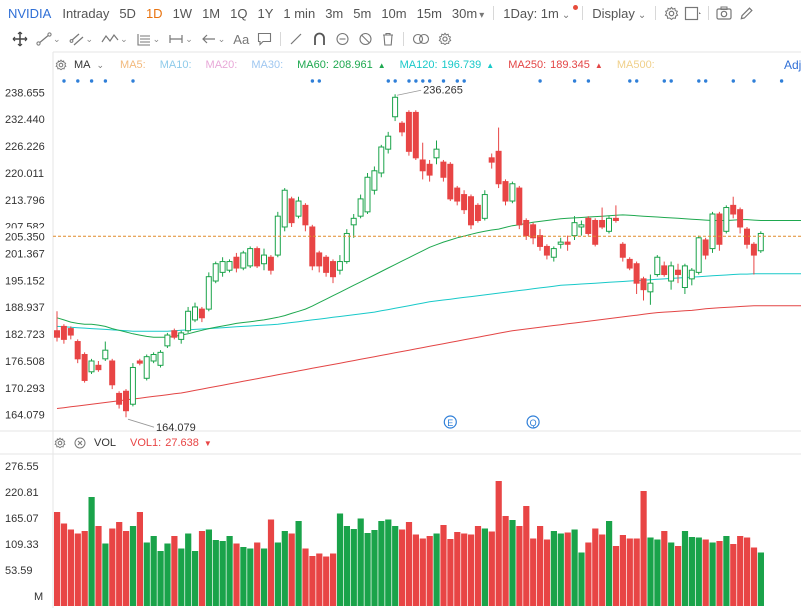 This screenshot has height=608, width=801. Describe the element at coordinates (792, 65) in the screenshot. I see `adj-label: Adj` at that location.